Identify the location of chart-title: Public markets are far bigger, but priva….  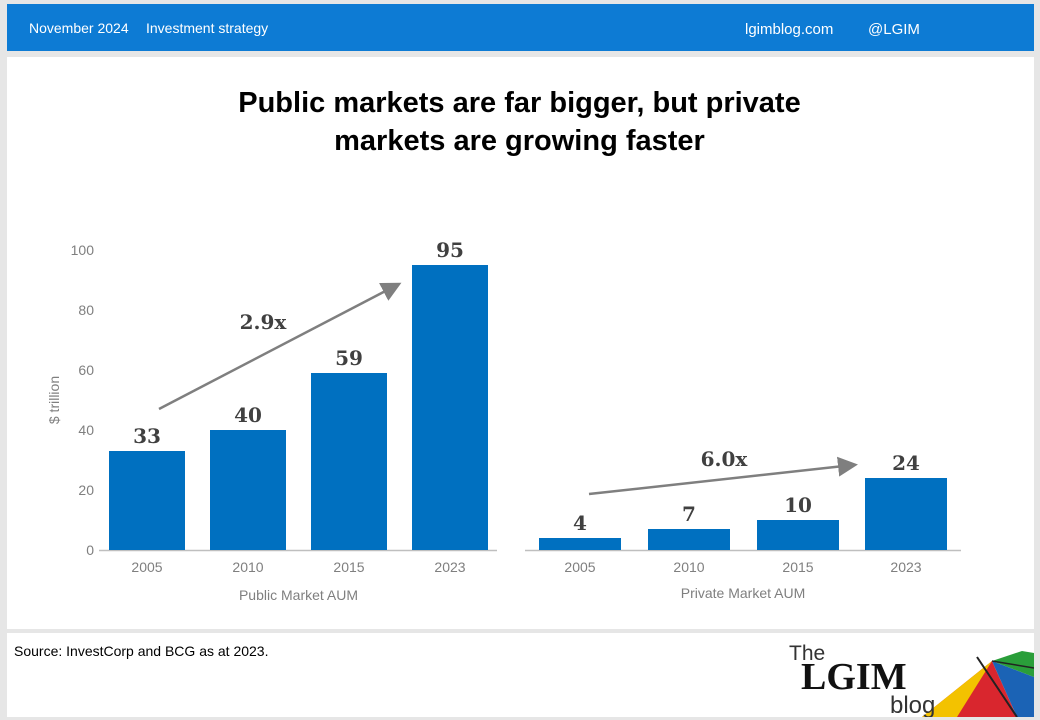
(519, 122).